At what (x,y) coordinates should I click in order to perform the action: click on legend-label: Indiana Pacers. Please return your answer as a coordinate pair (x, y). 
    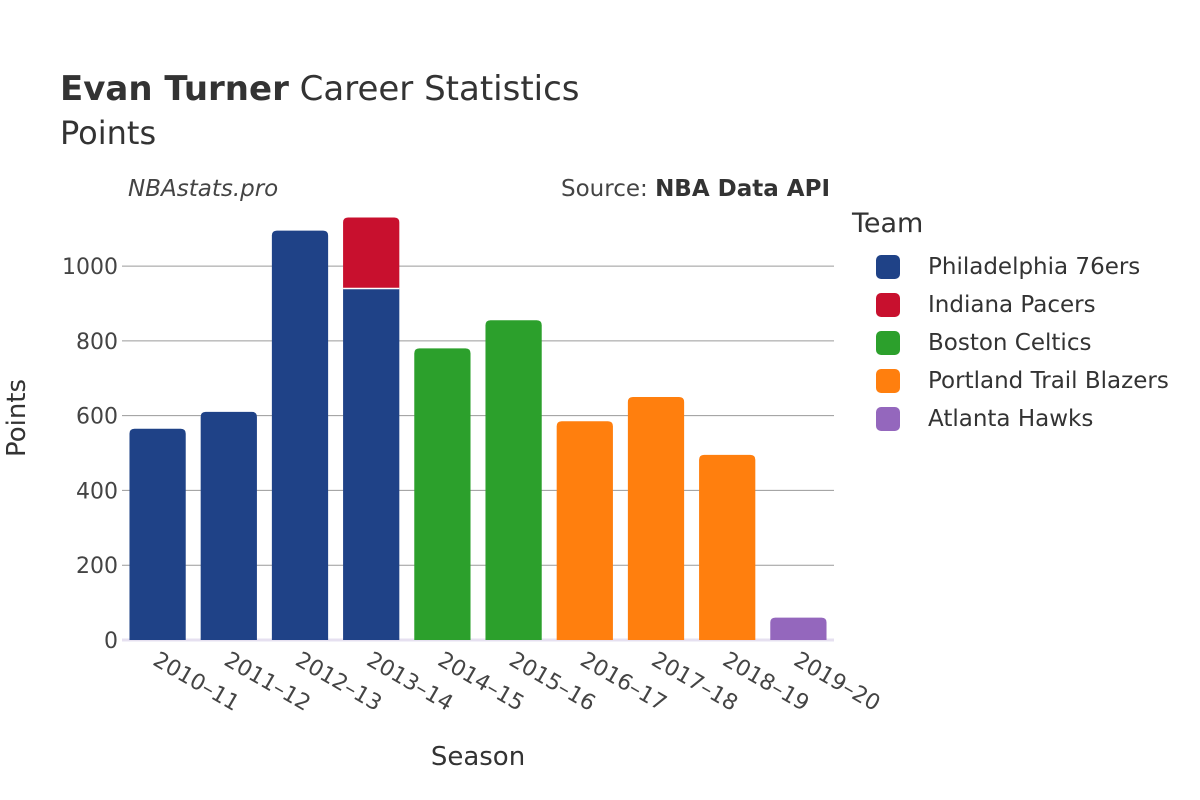
    Looking at the image, I should click on (1012, 305).